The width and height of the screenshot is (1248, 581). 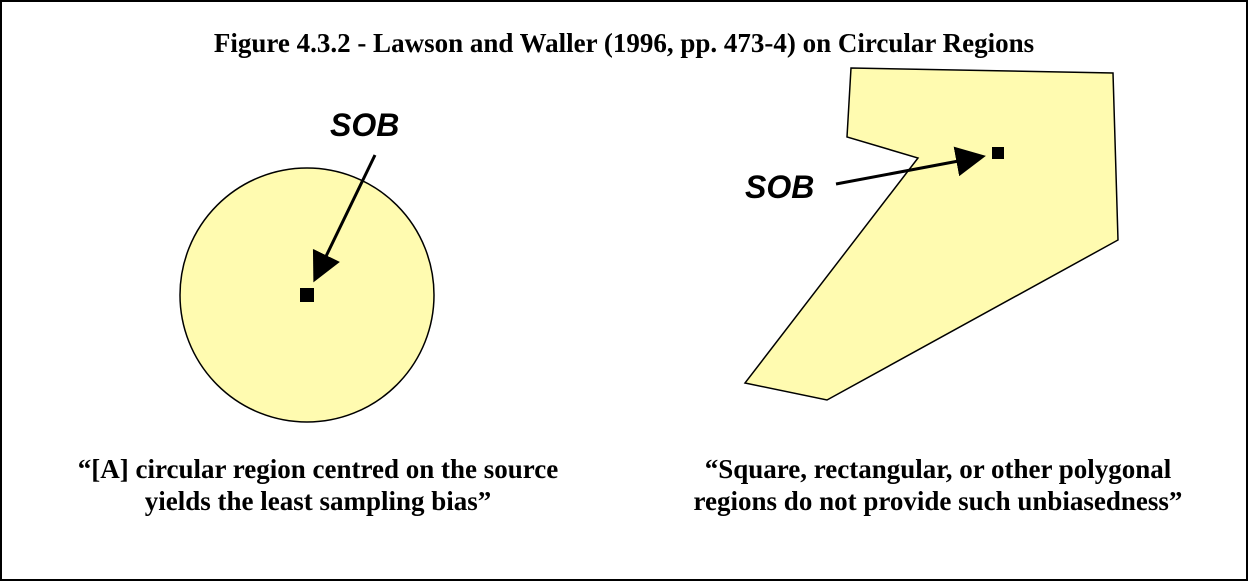 What do you see at coordinates (938, 469) in the screenshot?
I see `caption: “Square, rectangular, or other polygonal` at bounding box center [938, 469].